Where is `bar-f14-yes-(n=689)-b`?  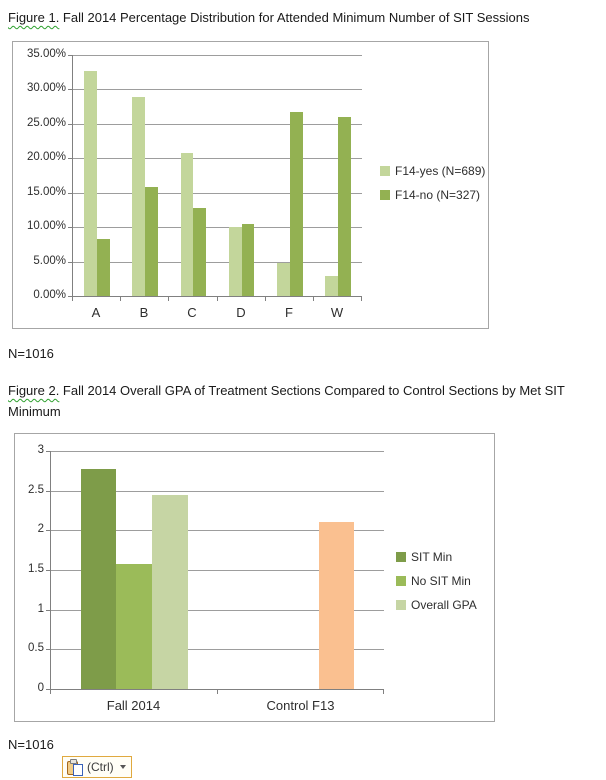 bar-f14-yes-(n=689)-b is located at coordinates (139, 196).